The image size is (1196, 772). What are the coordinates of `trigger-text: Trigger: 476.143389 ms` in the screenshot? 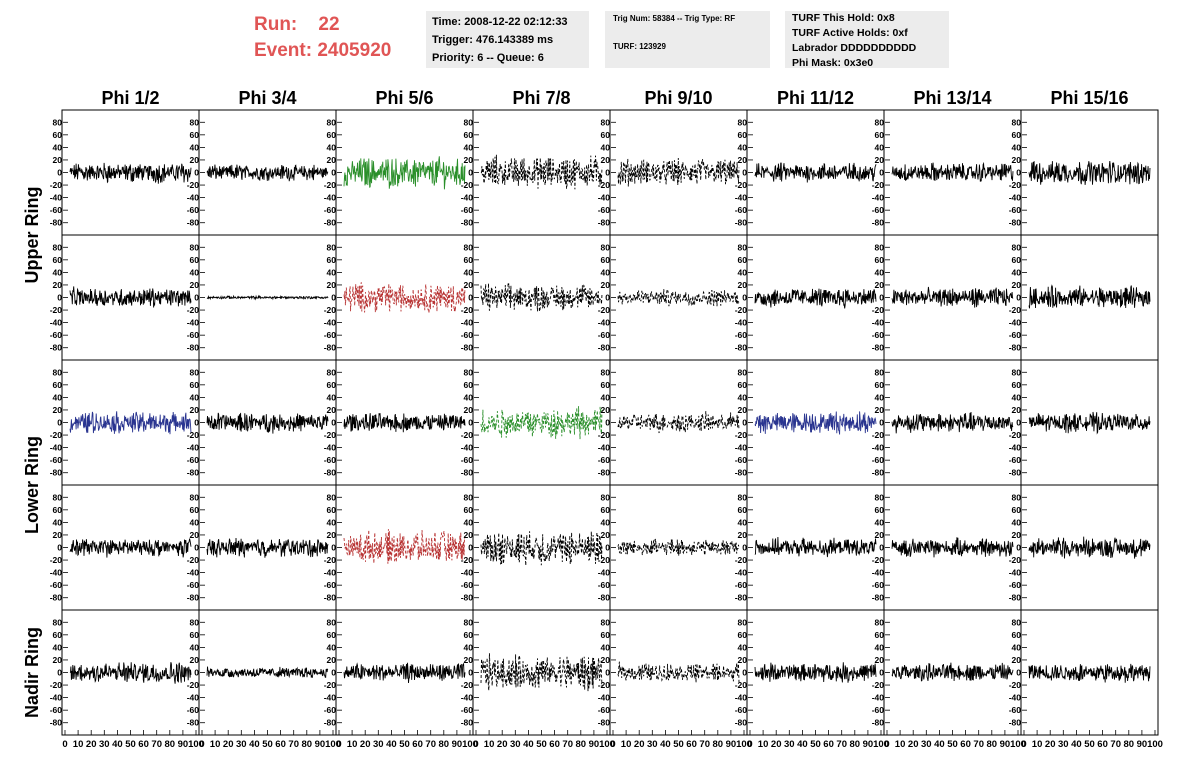 It's located at (493, 40).